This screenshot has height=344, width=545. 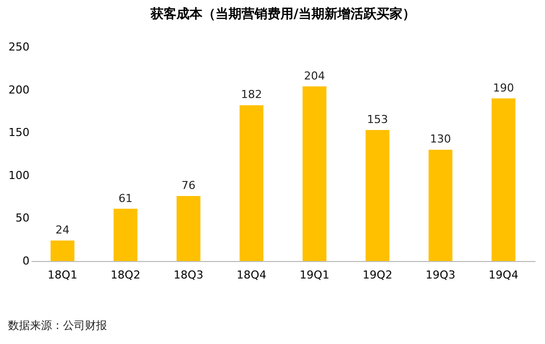 What do you see at coordinates (377, 119) in the screenshot?
I see `data-label: 153` at bounding box center [377, 119].